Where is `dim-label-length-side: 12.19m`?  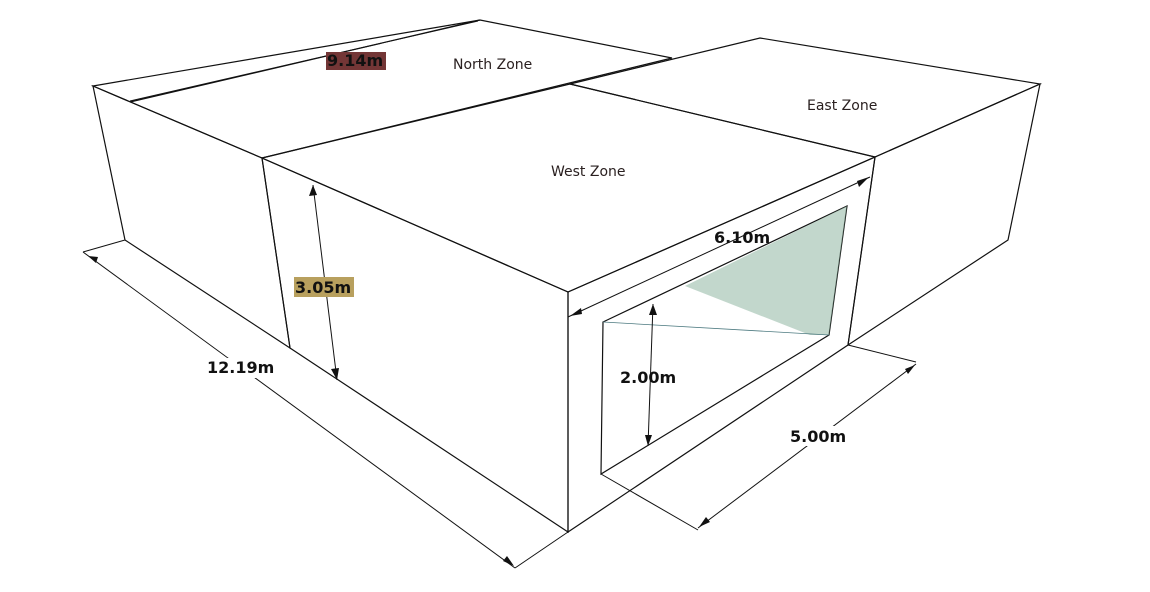 dim-label-length-side: 12.19m is located at coordinates (240, 367).